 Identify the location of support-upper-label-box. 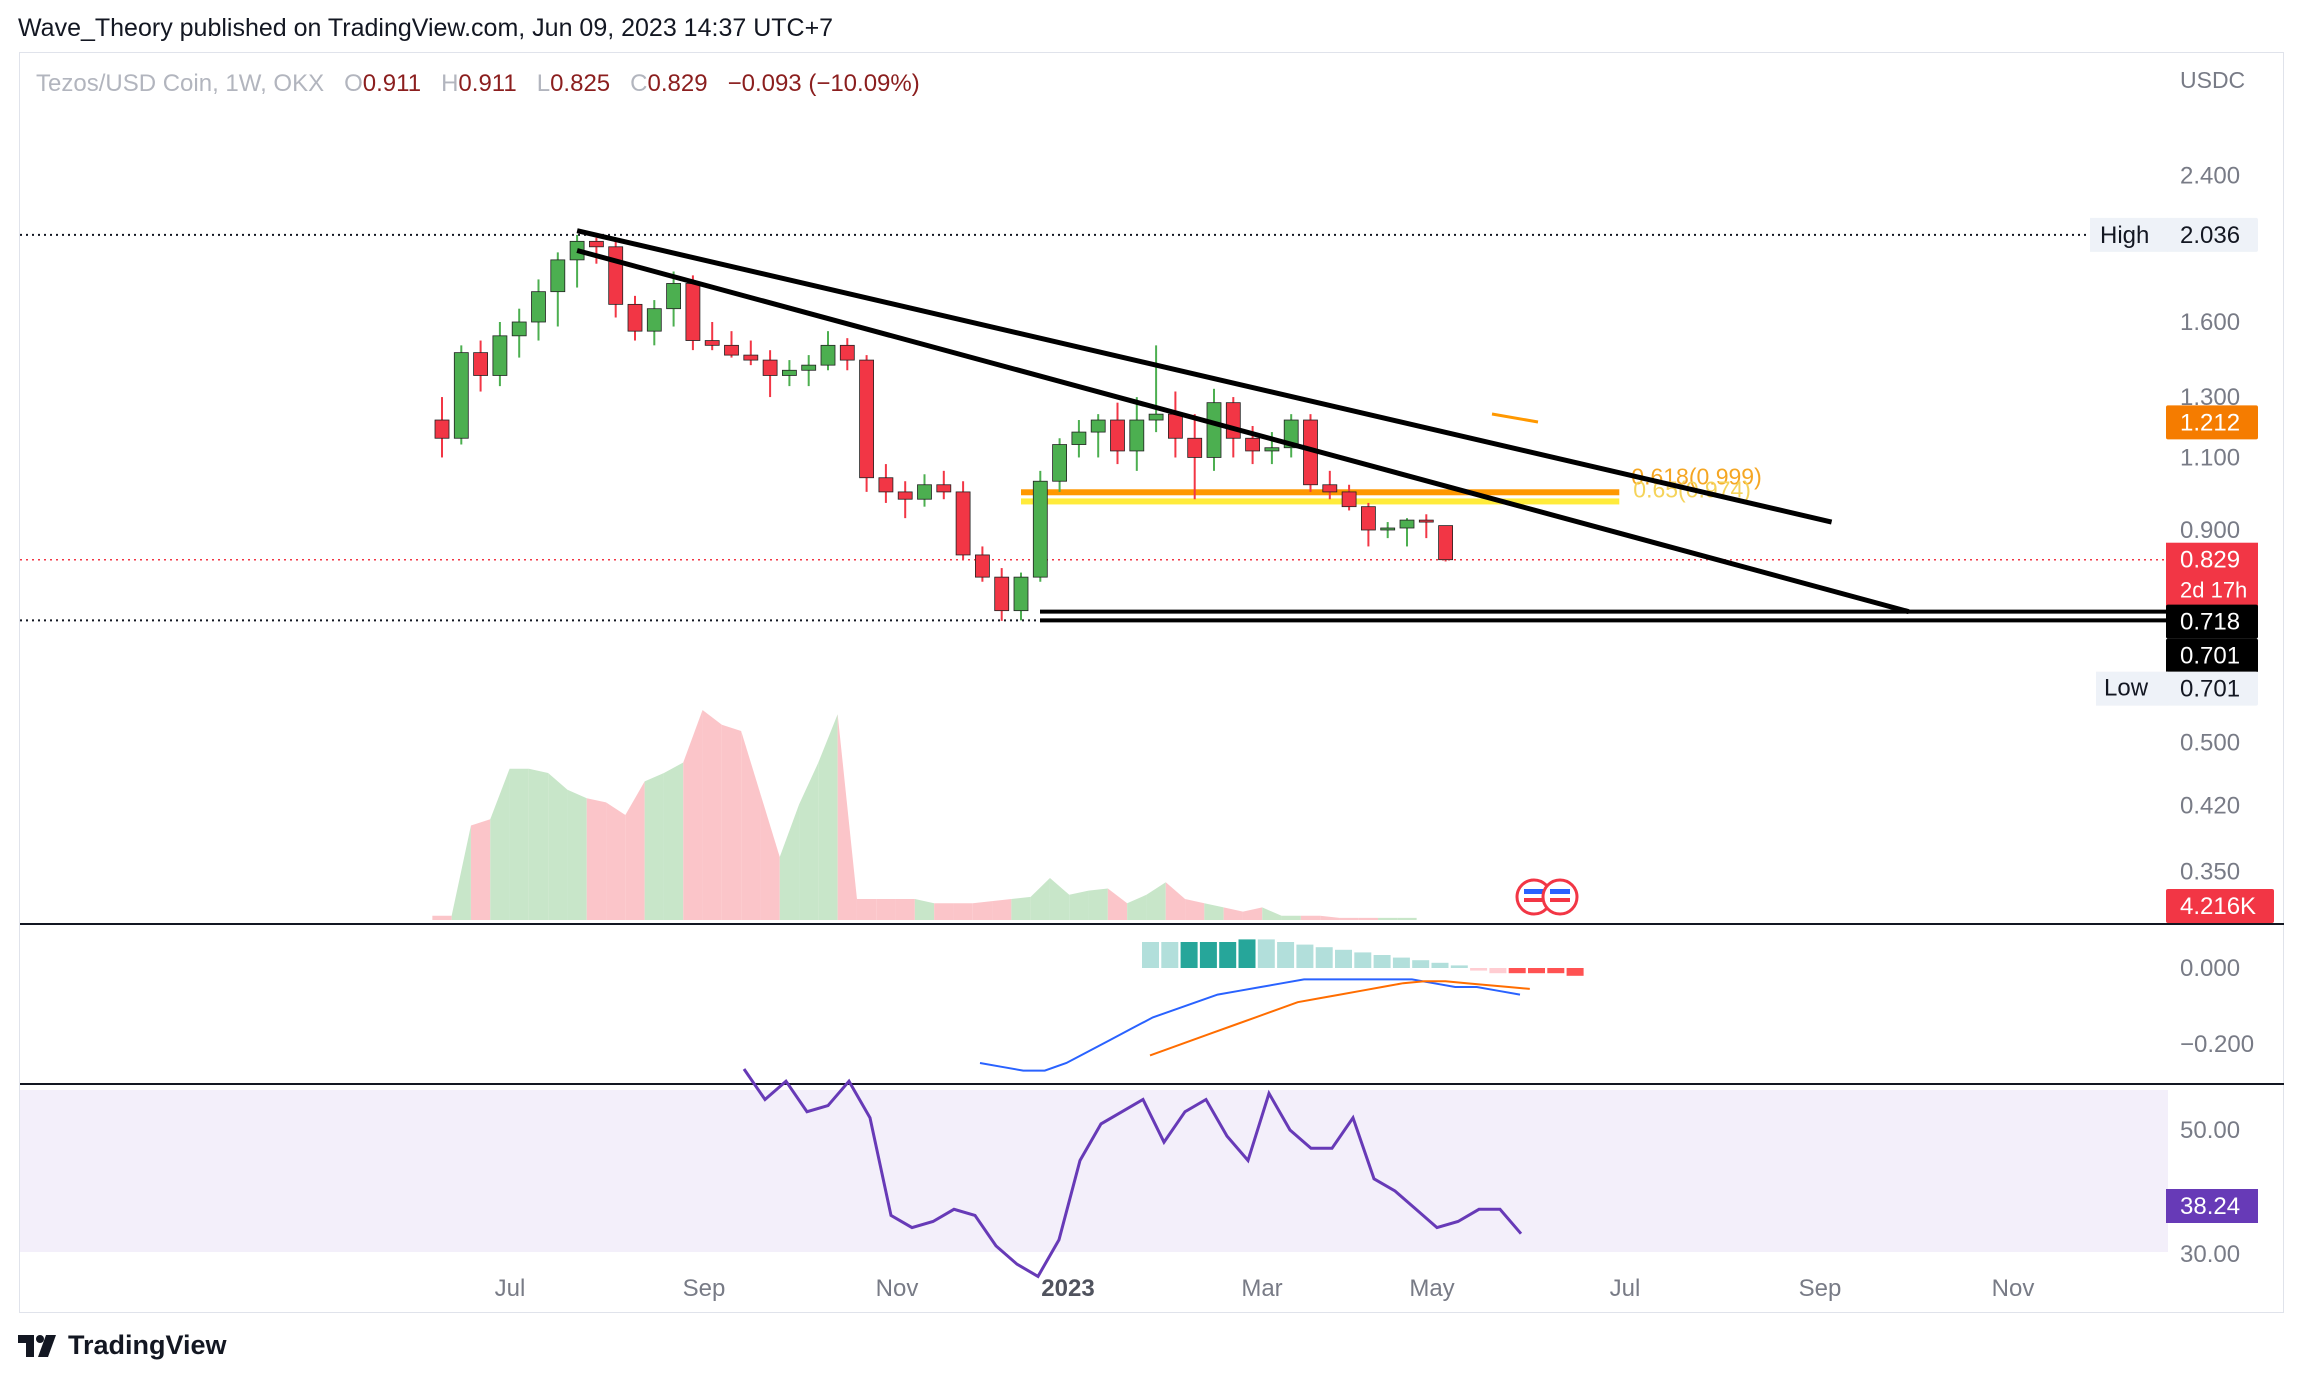
(2212, 621).